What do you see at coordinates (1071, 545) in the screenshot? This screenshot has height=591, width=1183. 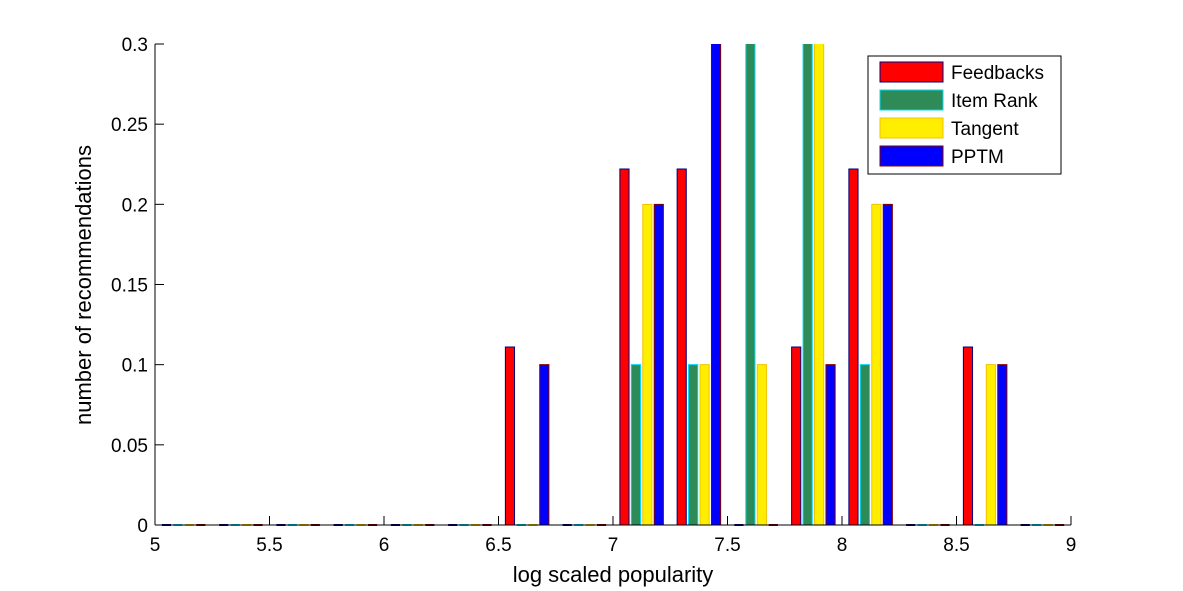 I see `x-tick-label: 9` at bounding box center [1071, 545].